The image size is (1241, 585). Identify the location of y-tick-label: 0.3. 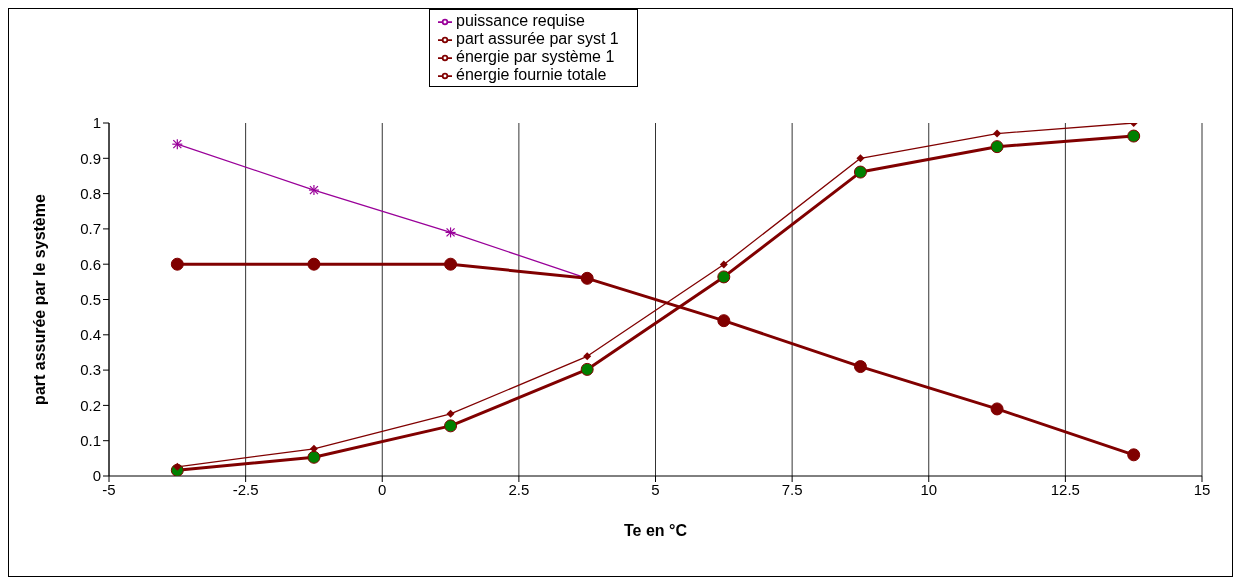
(90, 370).